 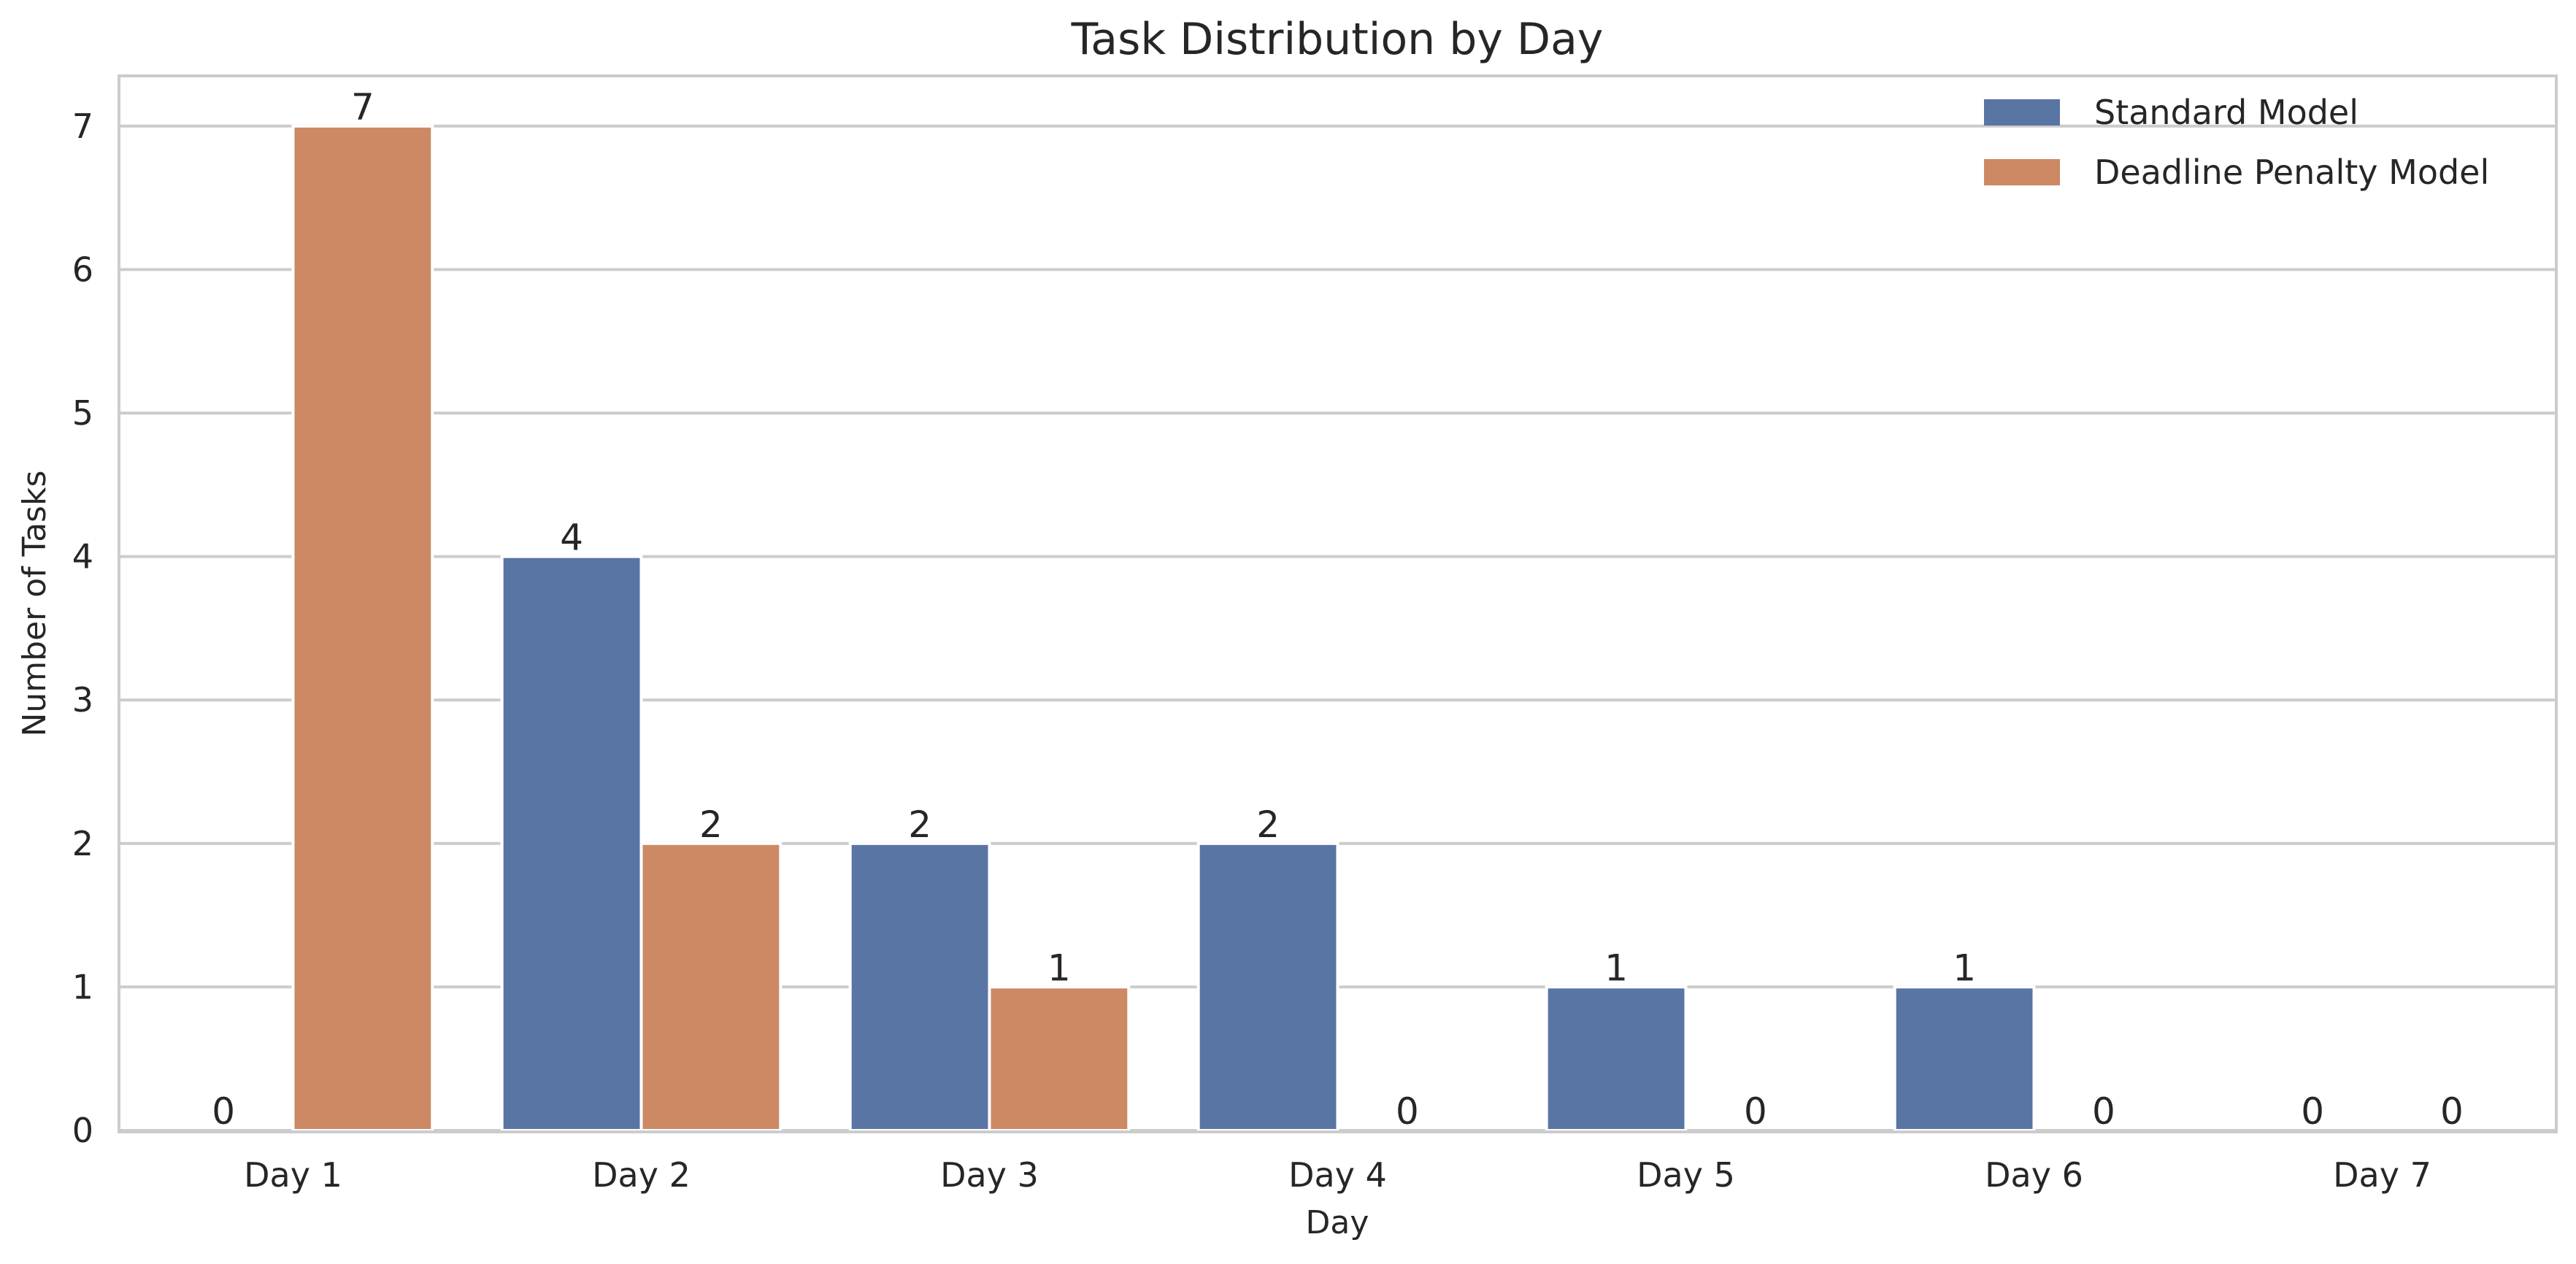 What do you see at coordinates (711, 825) in the screenshot?
I see `bar-label-series2-2: 2` at bounding box center [711, 825].